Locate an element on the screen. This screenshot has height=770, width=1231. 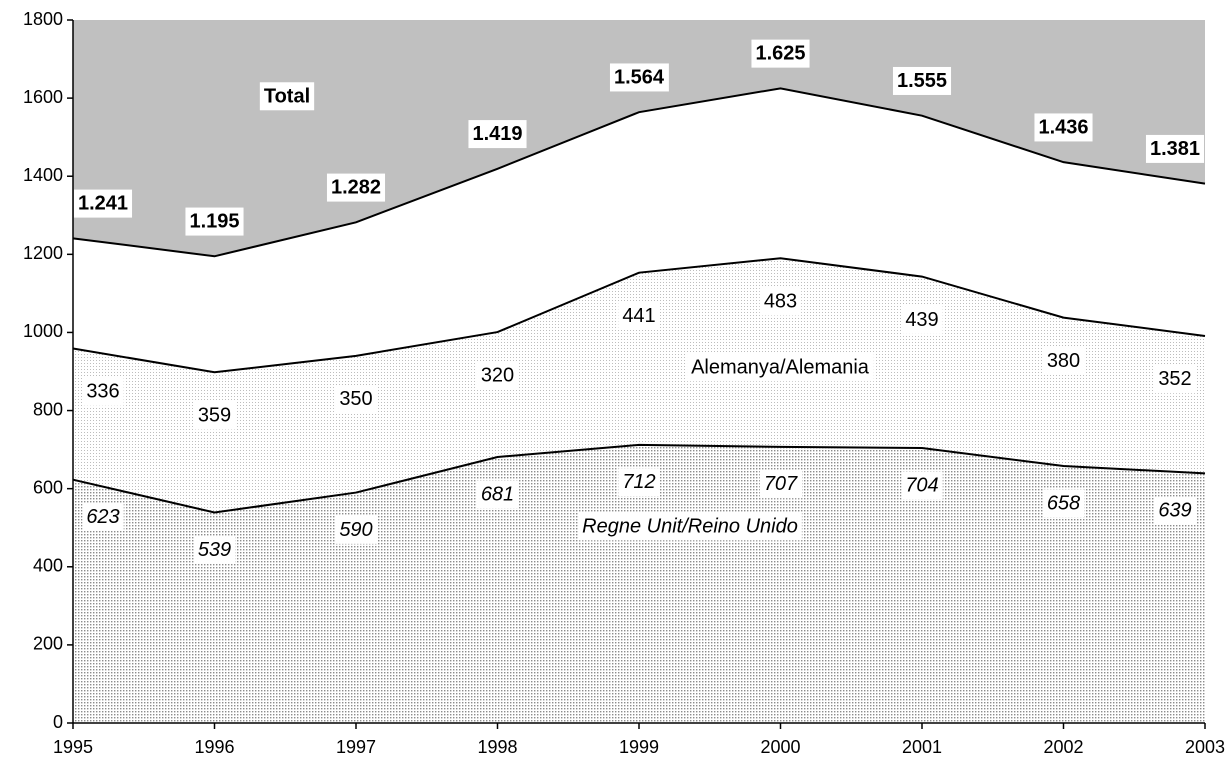
data-label-group: 681 is located at coordinates (497, 494).